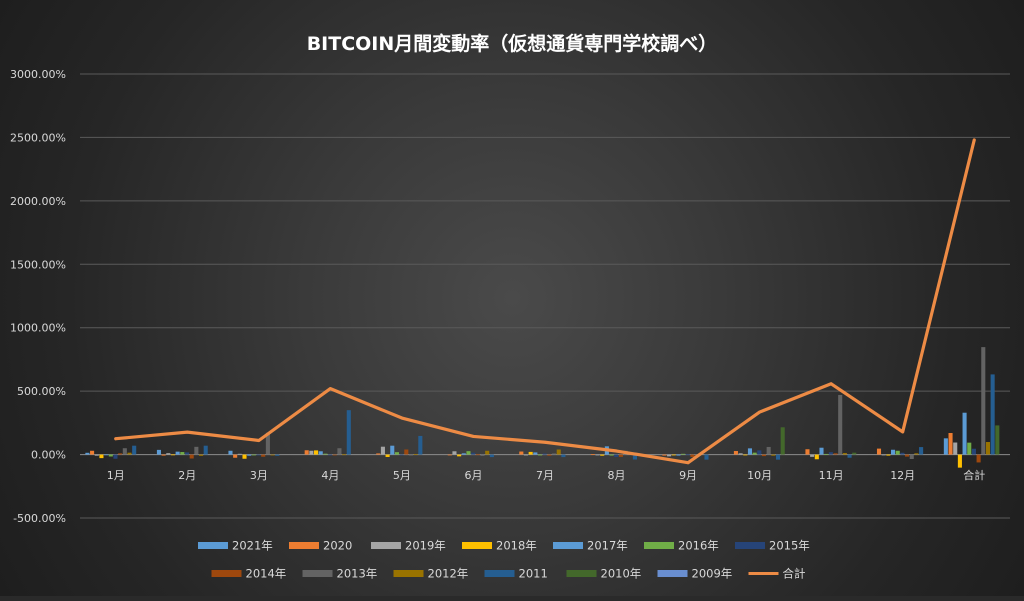  What do you see at coordinates (337, 546) in the screenshot?
I see `legend-label: 2020` at bounding box center [337, 546].